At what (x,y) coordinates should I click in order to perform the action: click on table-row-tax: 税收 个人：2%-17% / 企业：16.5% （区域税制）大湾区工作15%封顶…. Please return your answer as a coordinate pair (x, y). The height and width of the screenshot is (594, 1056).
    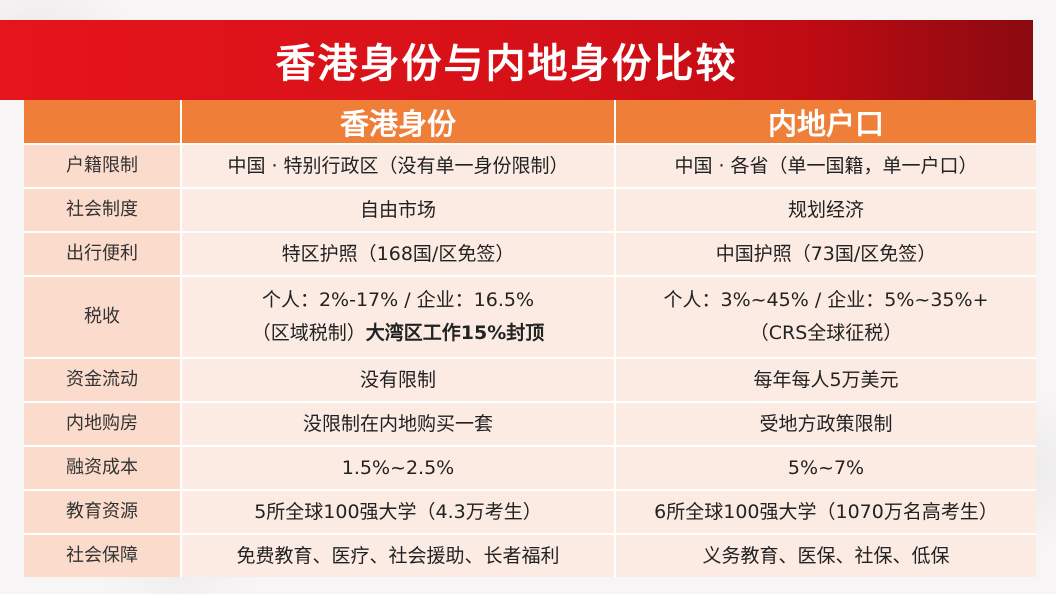
    Looking at the image, I should click on (530, 317).